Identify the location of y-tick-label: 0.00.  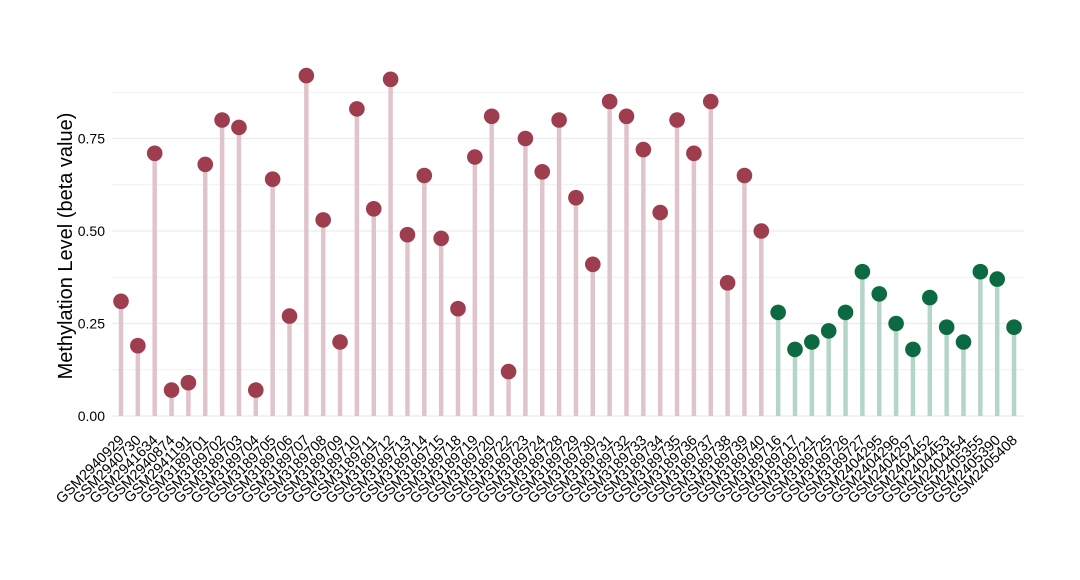
(91, 416).